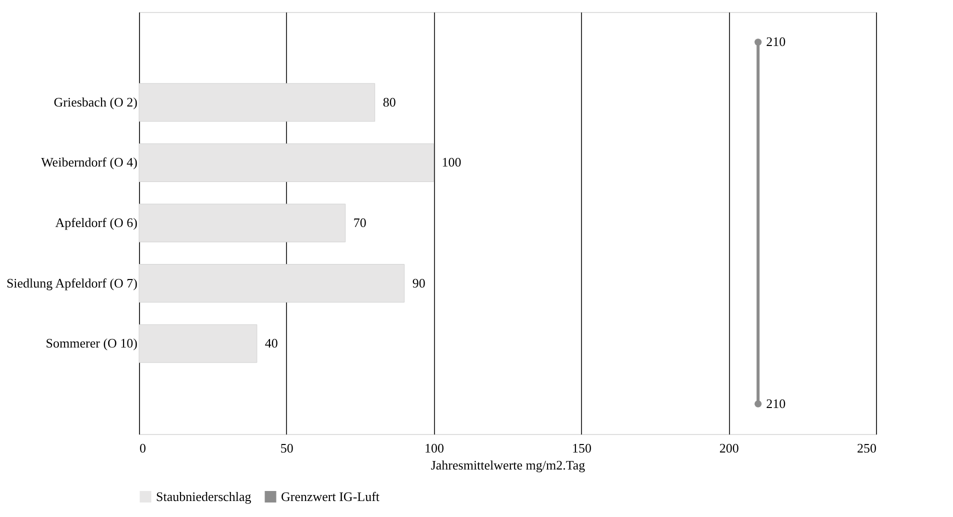  Describe the element at coordinates (96, 102) in the screenshot. I see `y-tick-label: Griesbach (O 2)` at that location.